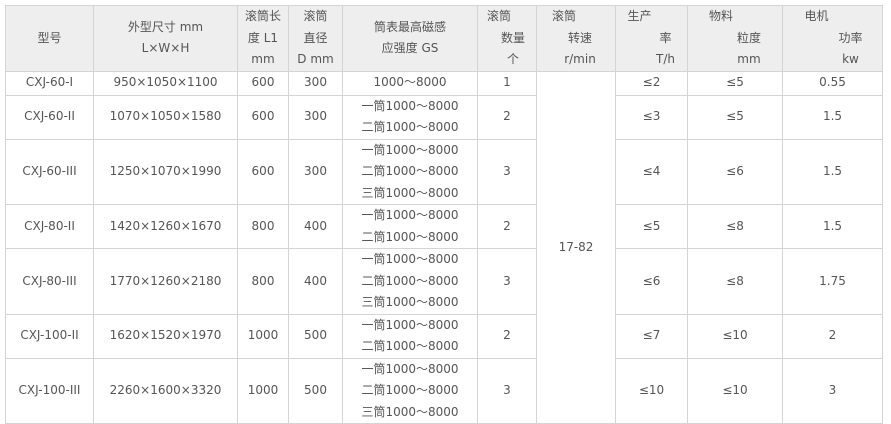 The height and width of the screenshot is (424, 891). Describe the element at coordinates (165, 336) in the screenshot. I see `size-cell: 1620×1520×1970` at that location.